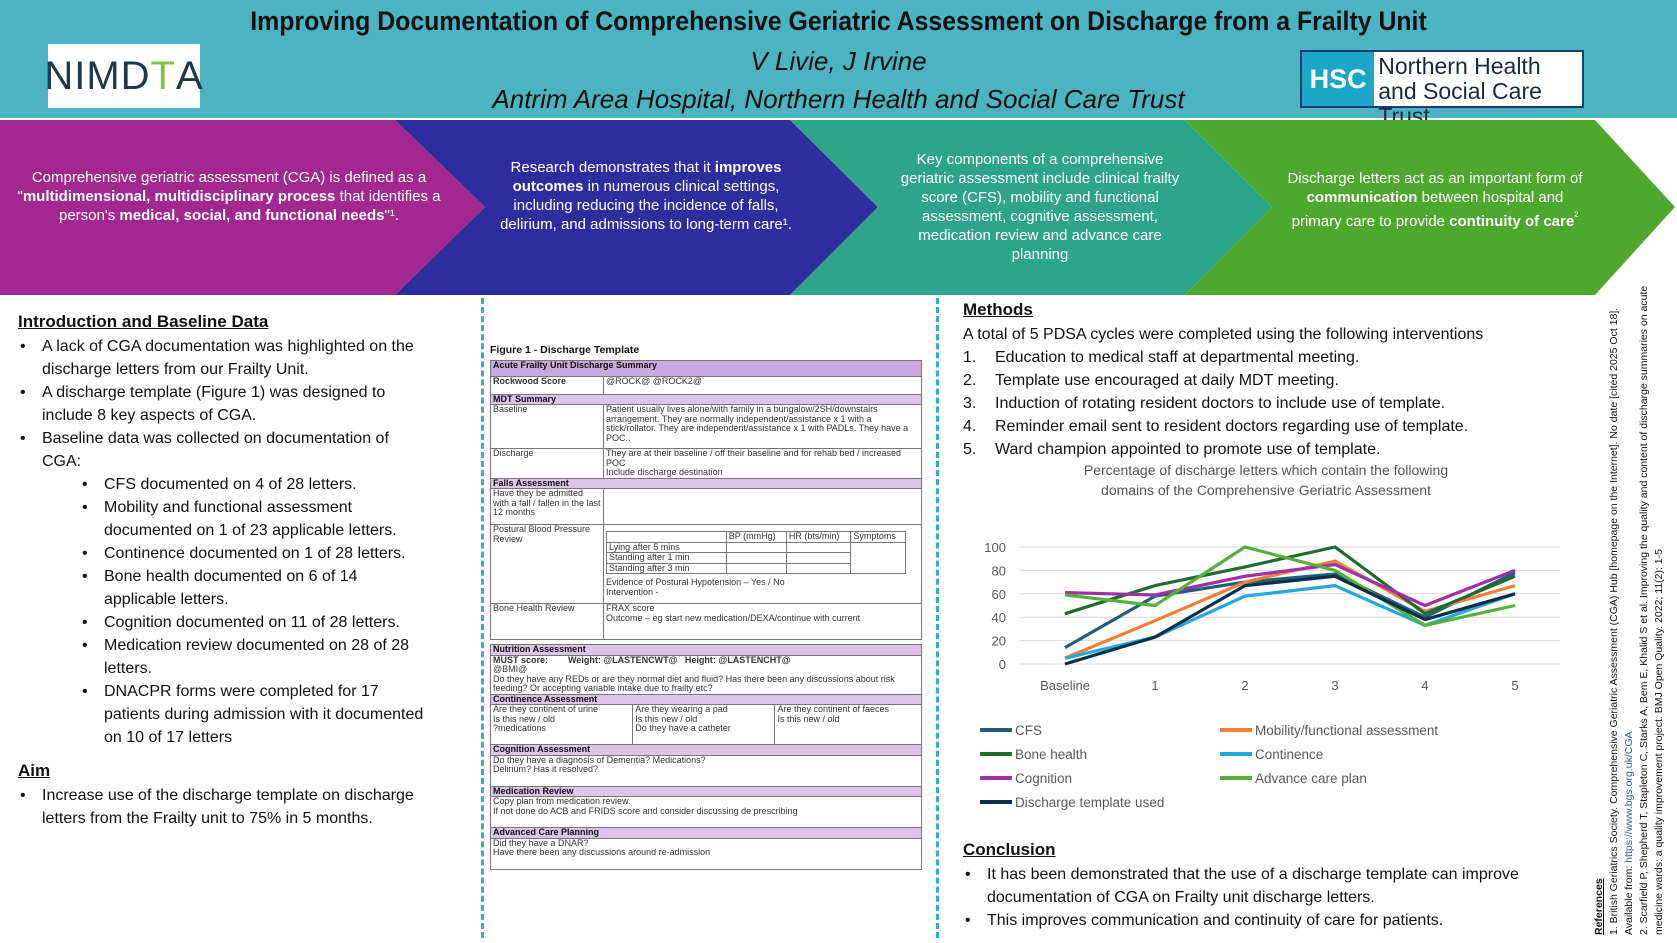 This screenshot has width=1677, height=943. Describe the element at coordinates (521, 659) in the screenshot. I see `text: MUST score:` at that location.